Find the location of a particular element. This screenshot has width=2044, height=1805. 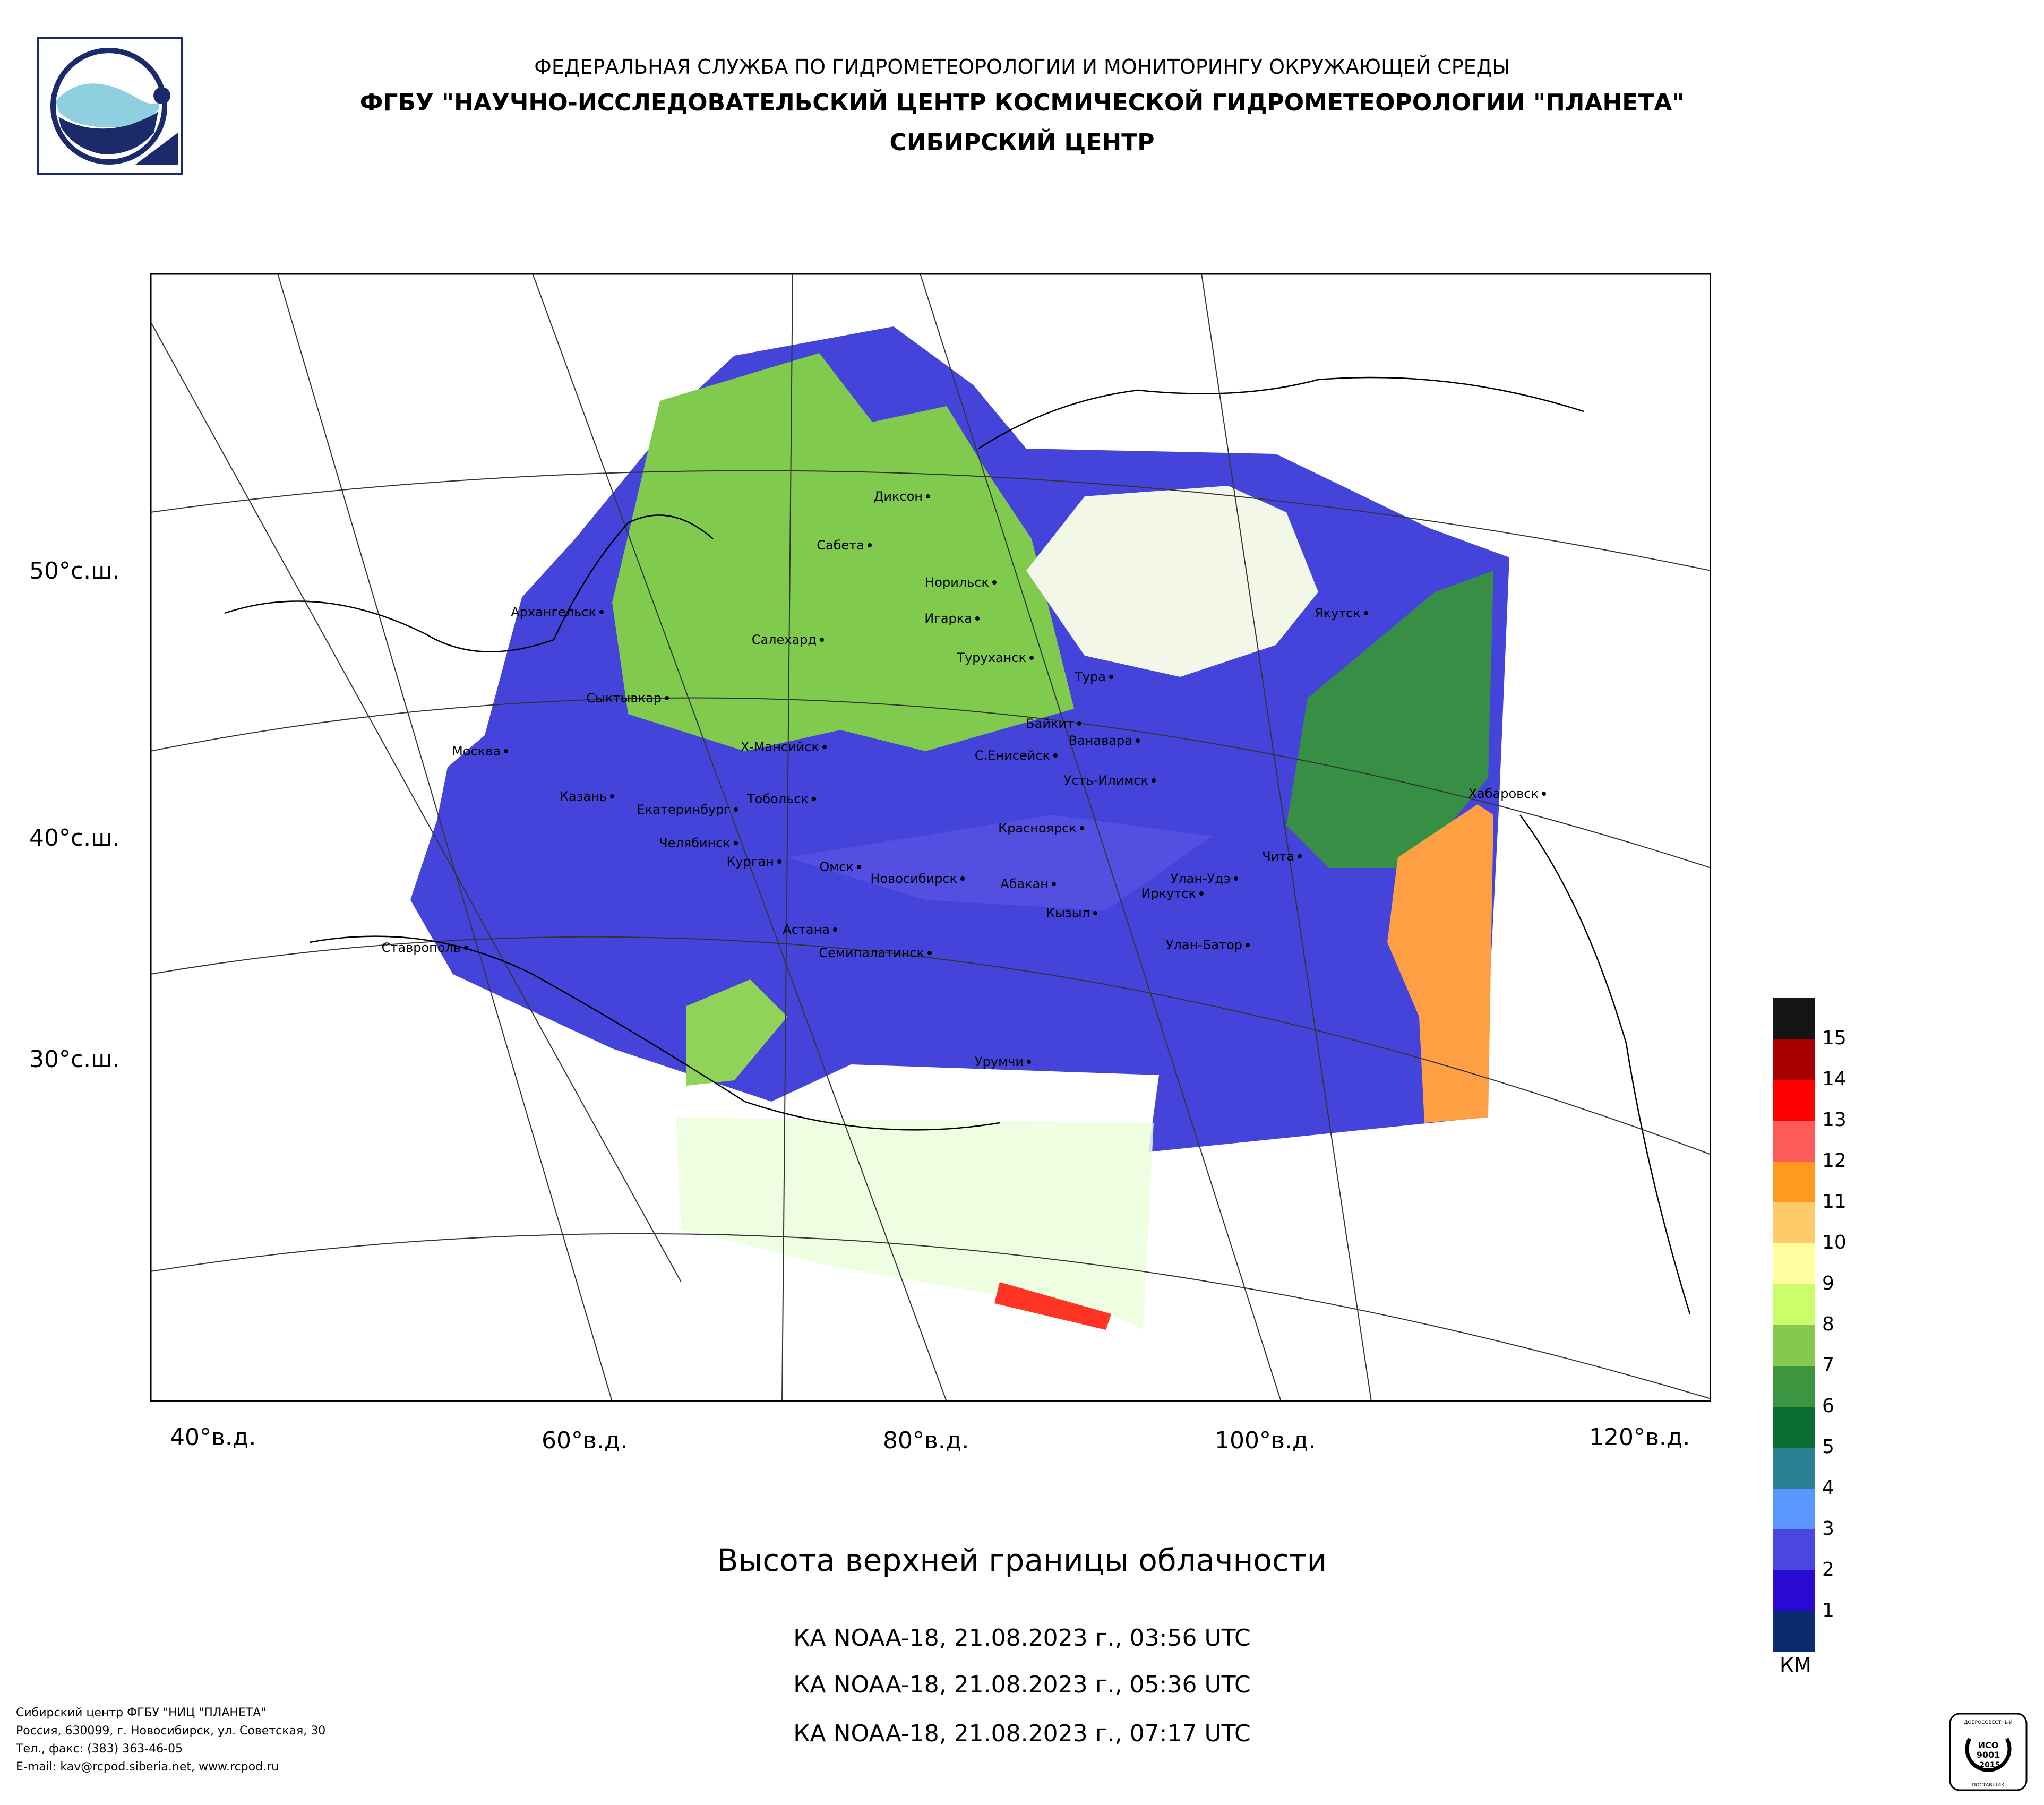

svg-text: Тура is located at coordinates (1090, 676).